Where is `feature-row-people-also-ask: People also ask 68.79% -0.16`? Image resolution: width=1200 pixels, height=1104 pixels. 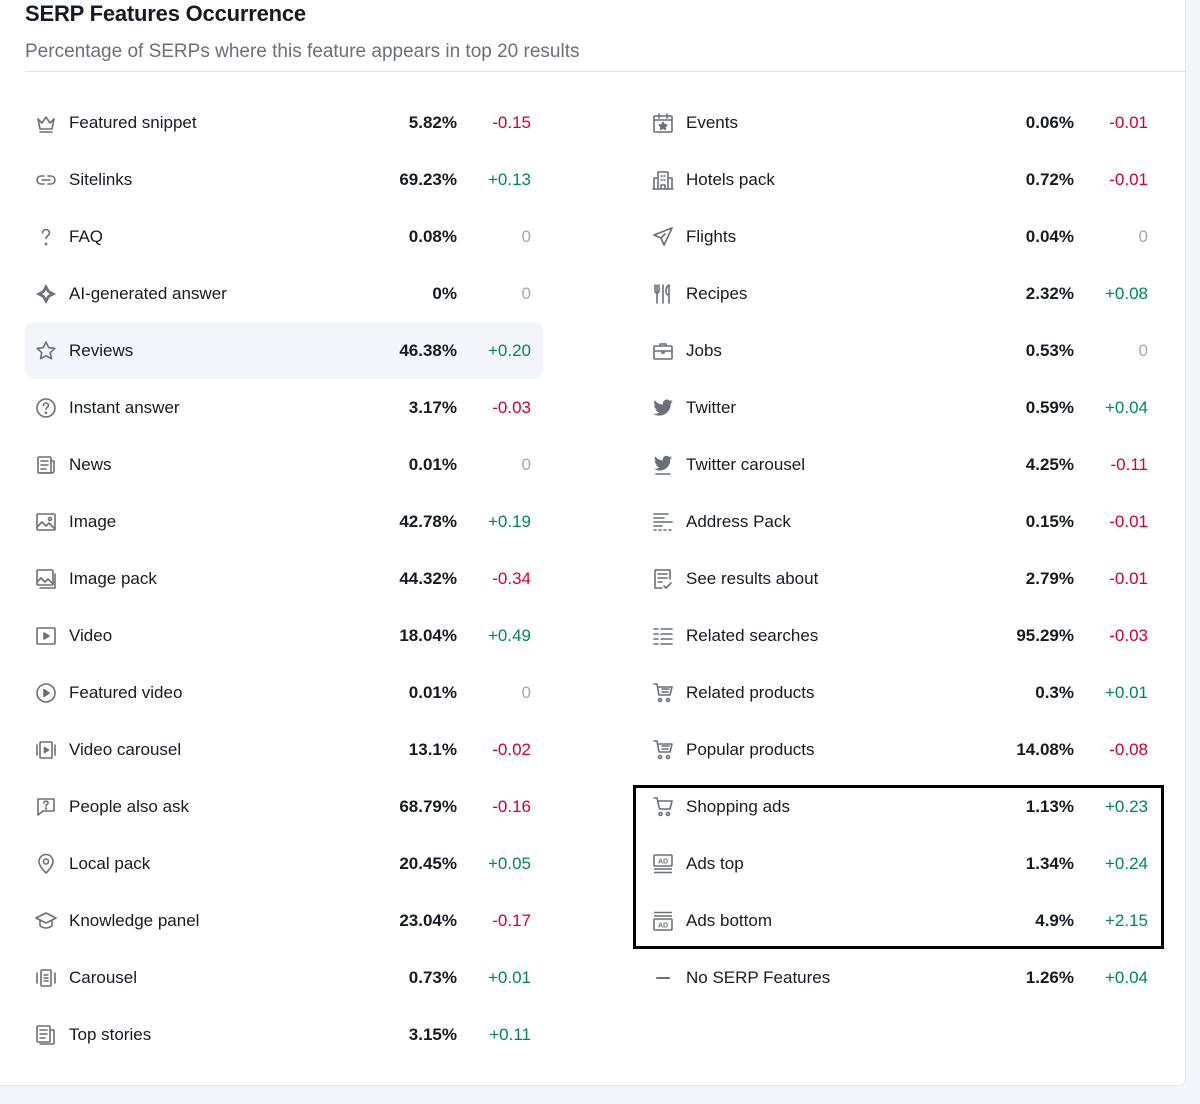 feature-row-people-also-ask: People also ask 68.79% -0.16 is located at coordinates (284, 806).